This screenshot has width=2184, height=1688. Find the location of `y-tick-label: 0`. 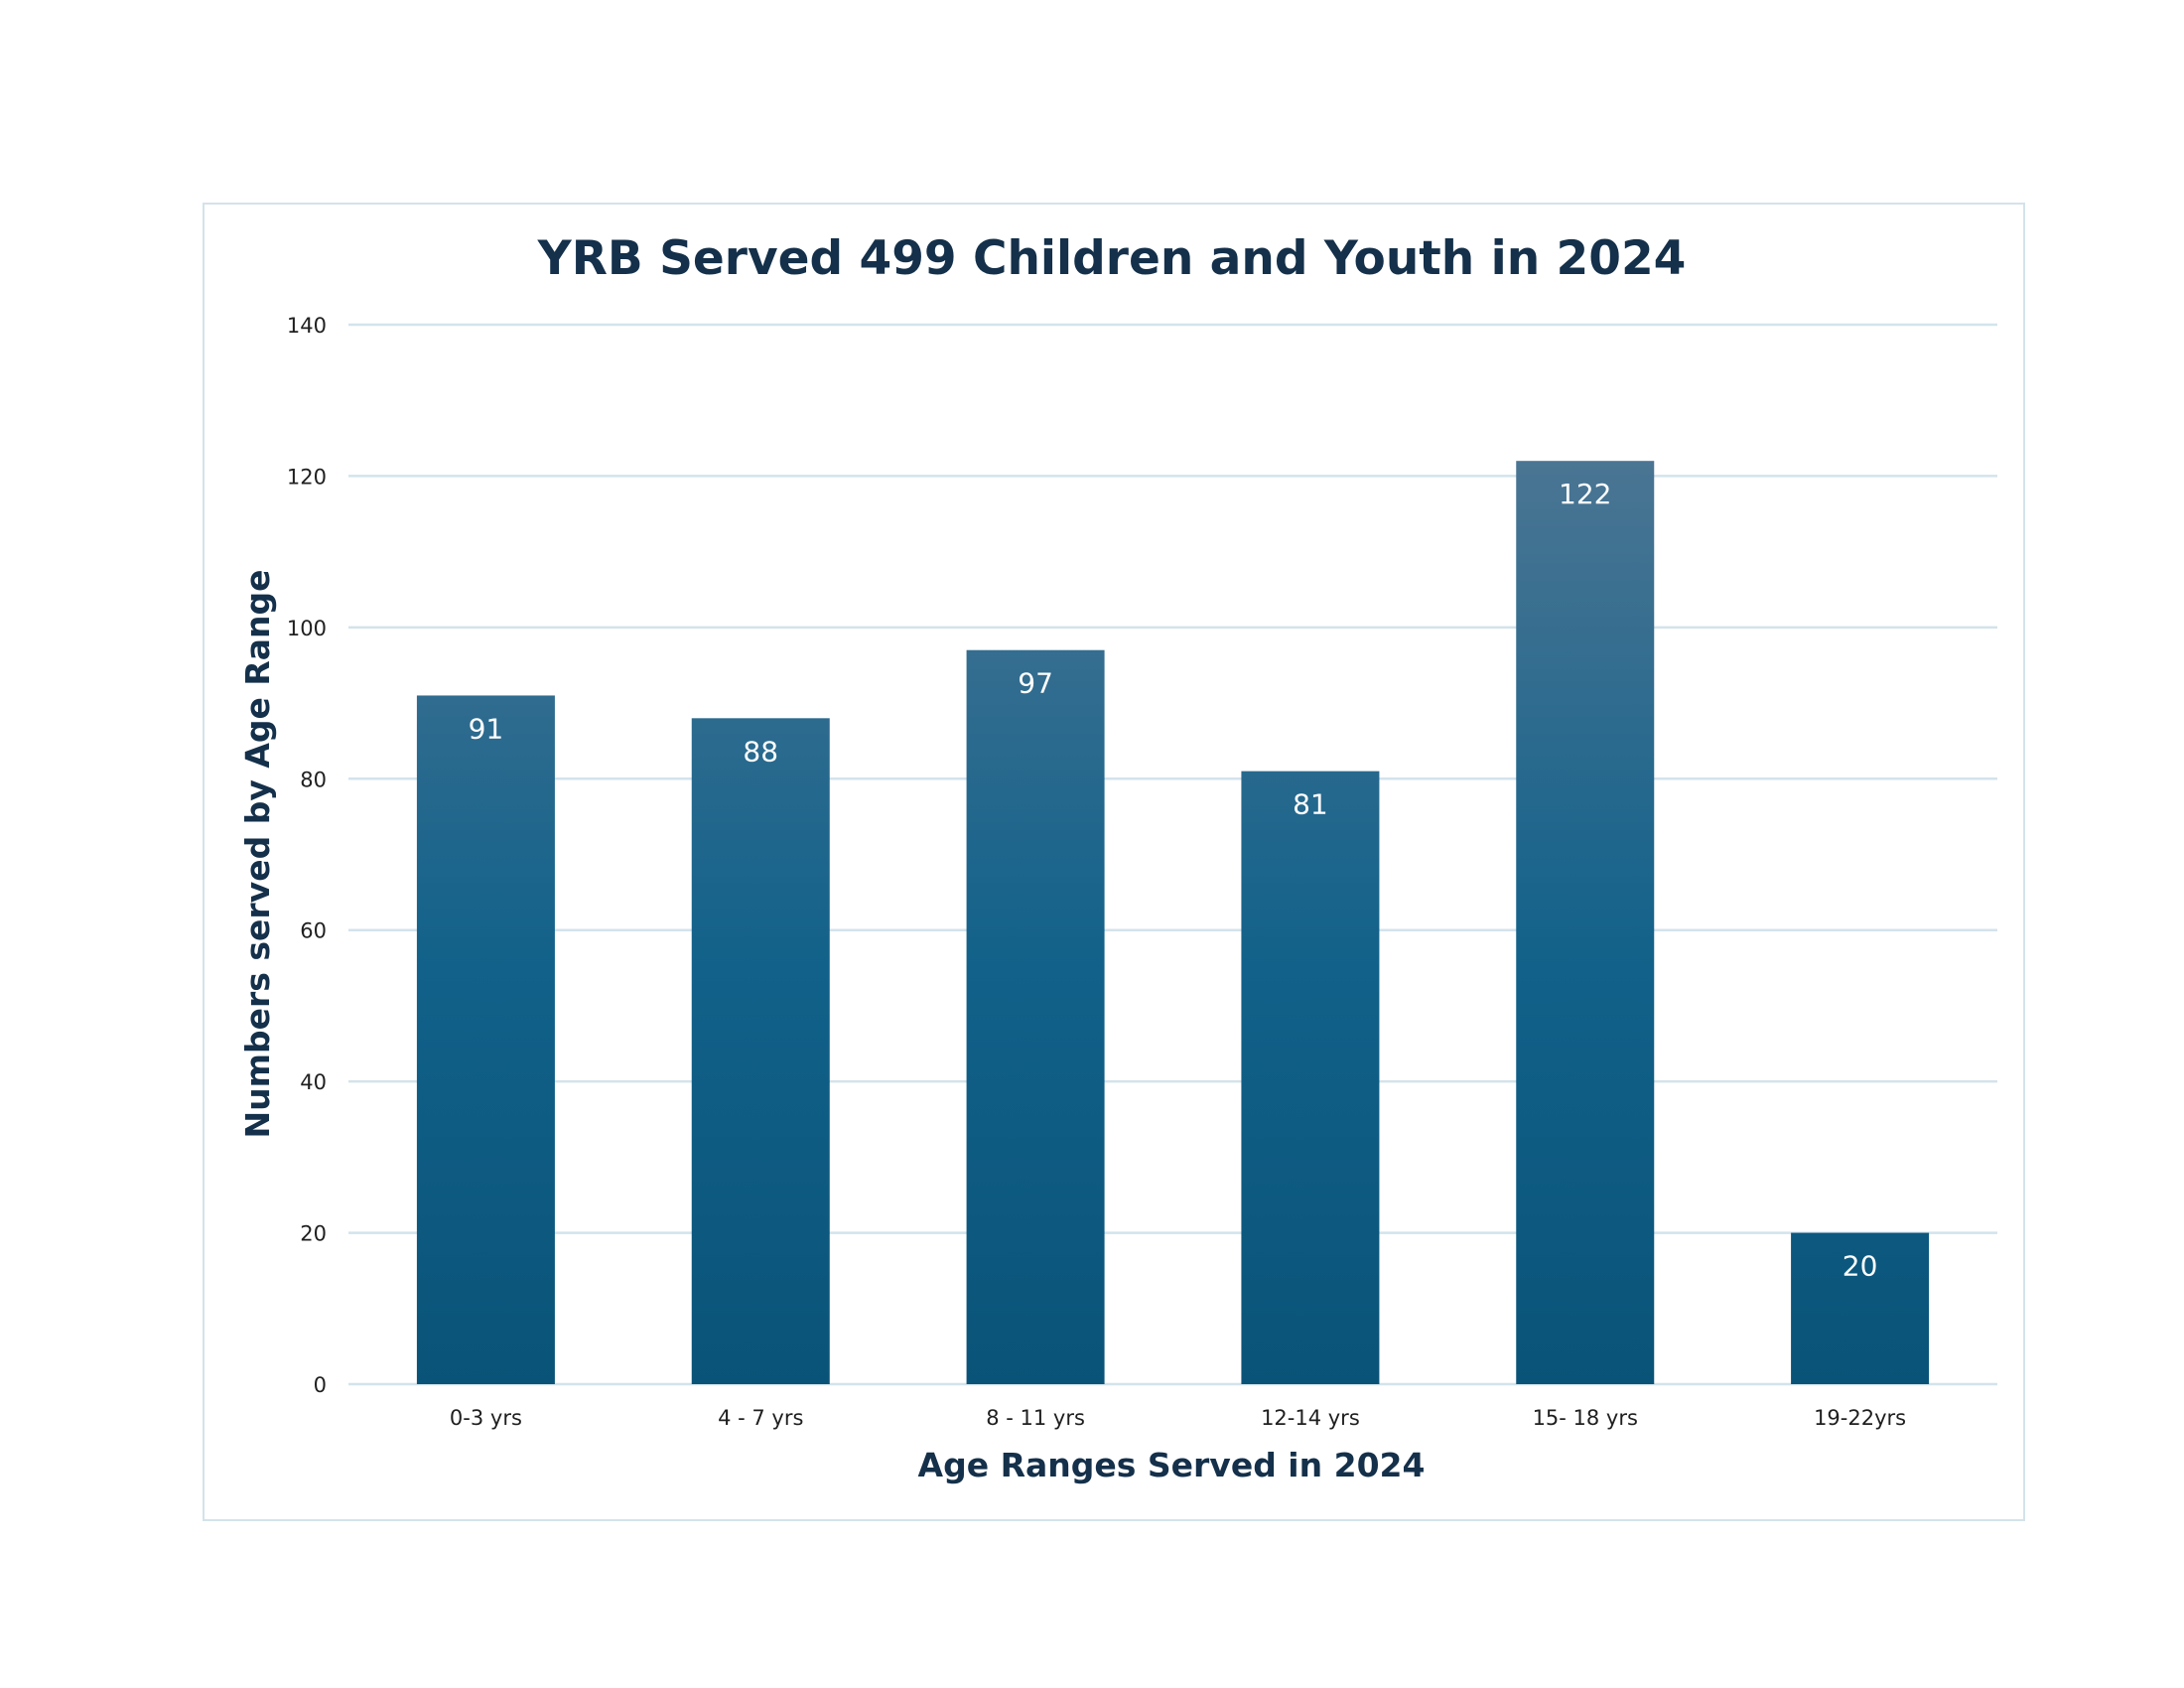

y-tick-label: 0 is located at coordinates (320, 1385).